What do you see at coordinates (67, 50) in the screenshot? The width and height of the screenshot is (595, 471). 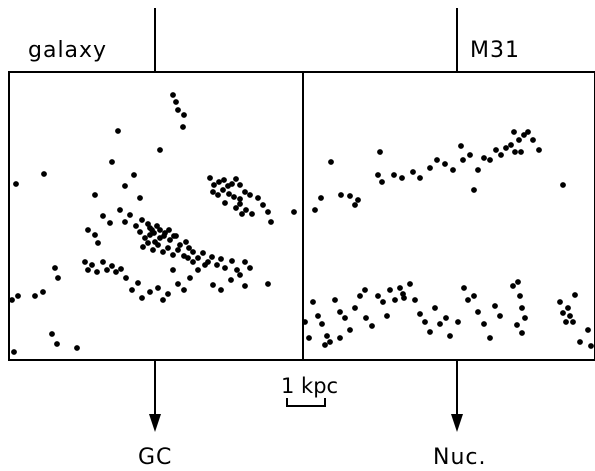 I see `left-panel-title: galaxy` at bounding box center [67, 50].